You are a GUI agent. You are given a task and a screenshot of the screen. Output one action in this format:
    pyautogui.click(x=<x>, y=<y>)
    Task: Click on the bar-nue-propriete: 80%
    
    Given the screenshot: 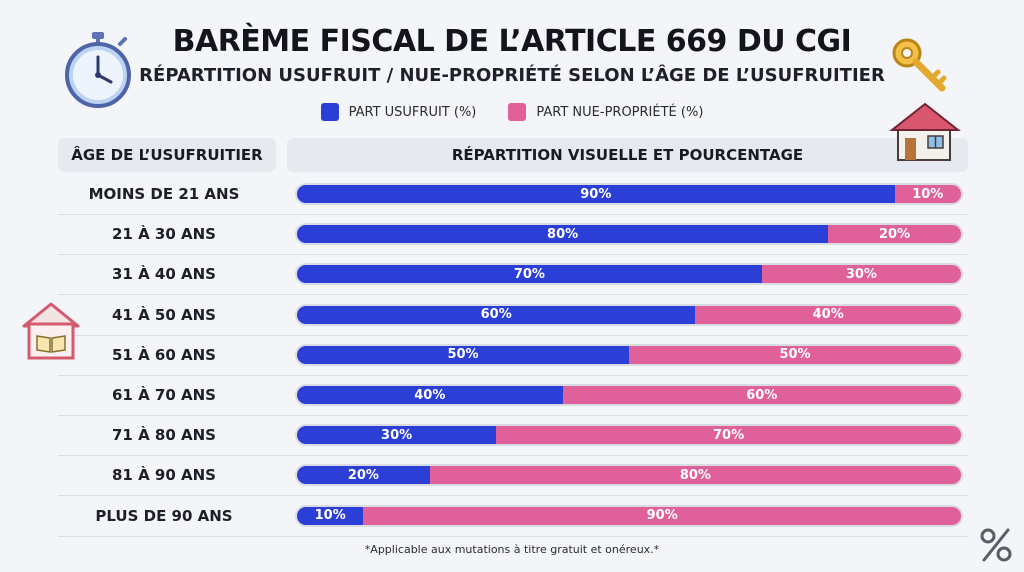 What is the action you would take?
    pyautogui.click(x=695, y=475)
    